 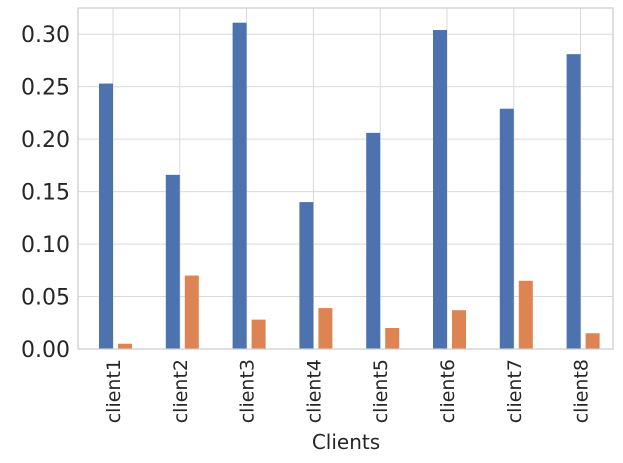 What do you see at coordinates (448, 391) in the screenshot?
I see `x-tick-label: client6` at bounding box center [448, 391].